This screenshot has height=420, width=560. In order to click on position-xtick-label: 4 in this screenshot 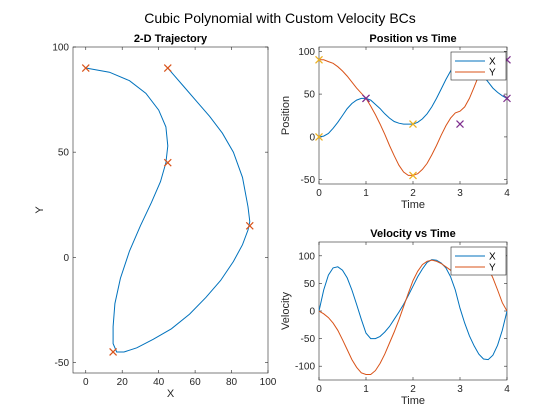, I will do `click(507, 193)`.